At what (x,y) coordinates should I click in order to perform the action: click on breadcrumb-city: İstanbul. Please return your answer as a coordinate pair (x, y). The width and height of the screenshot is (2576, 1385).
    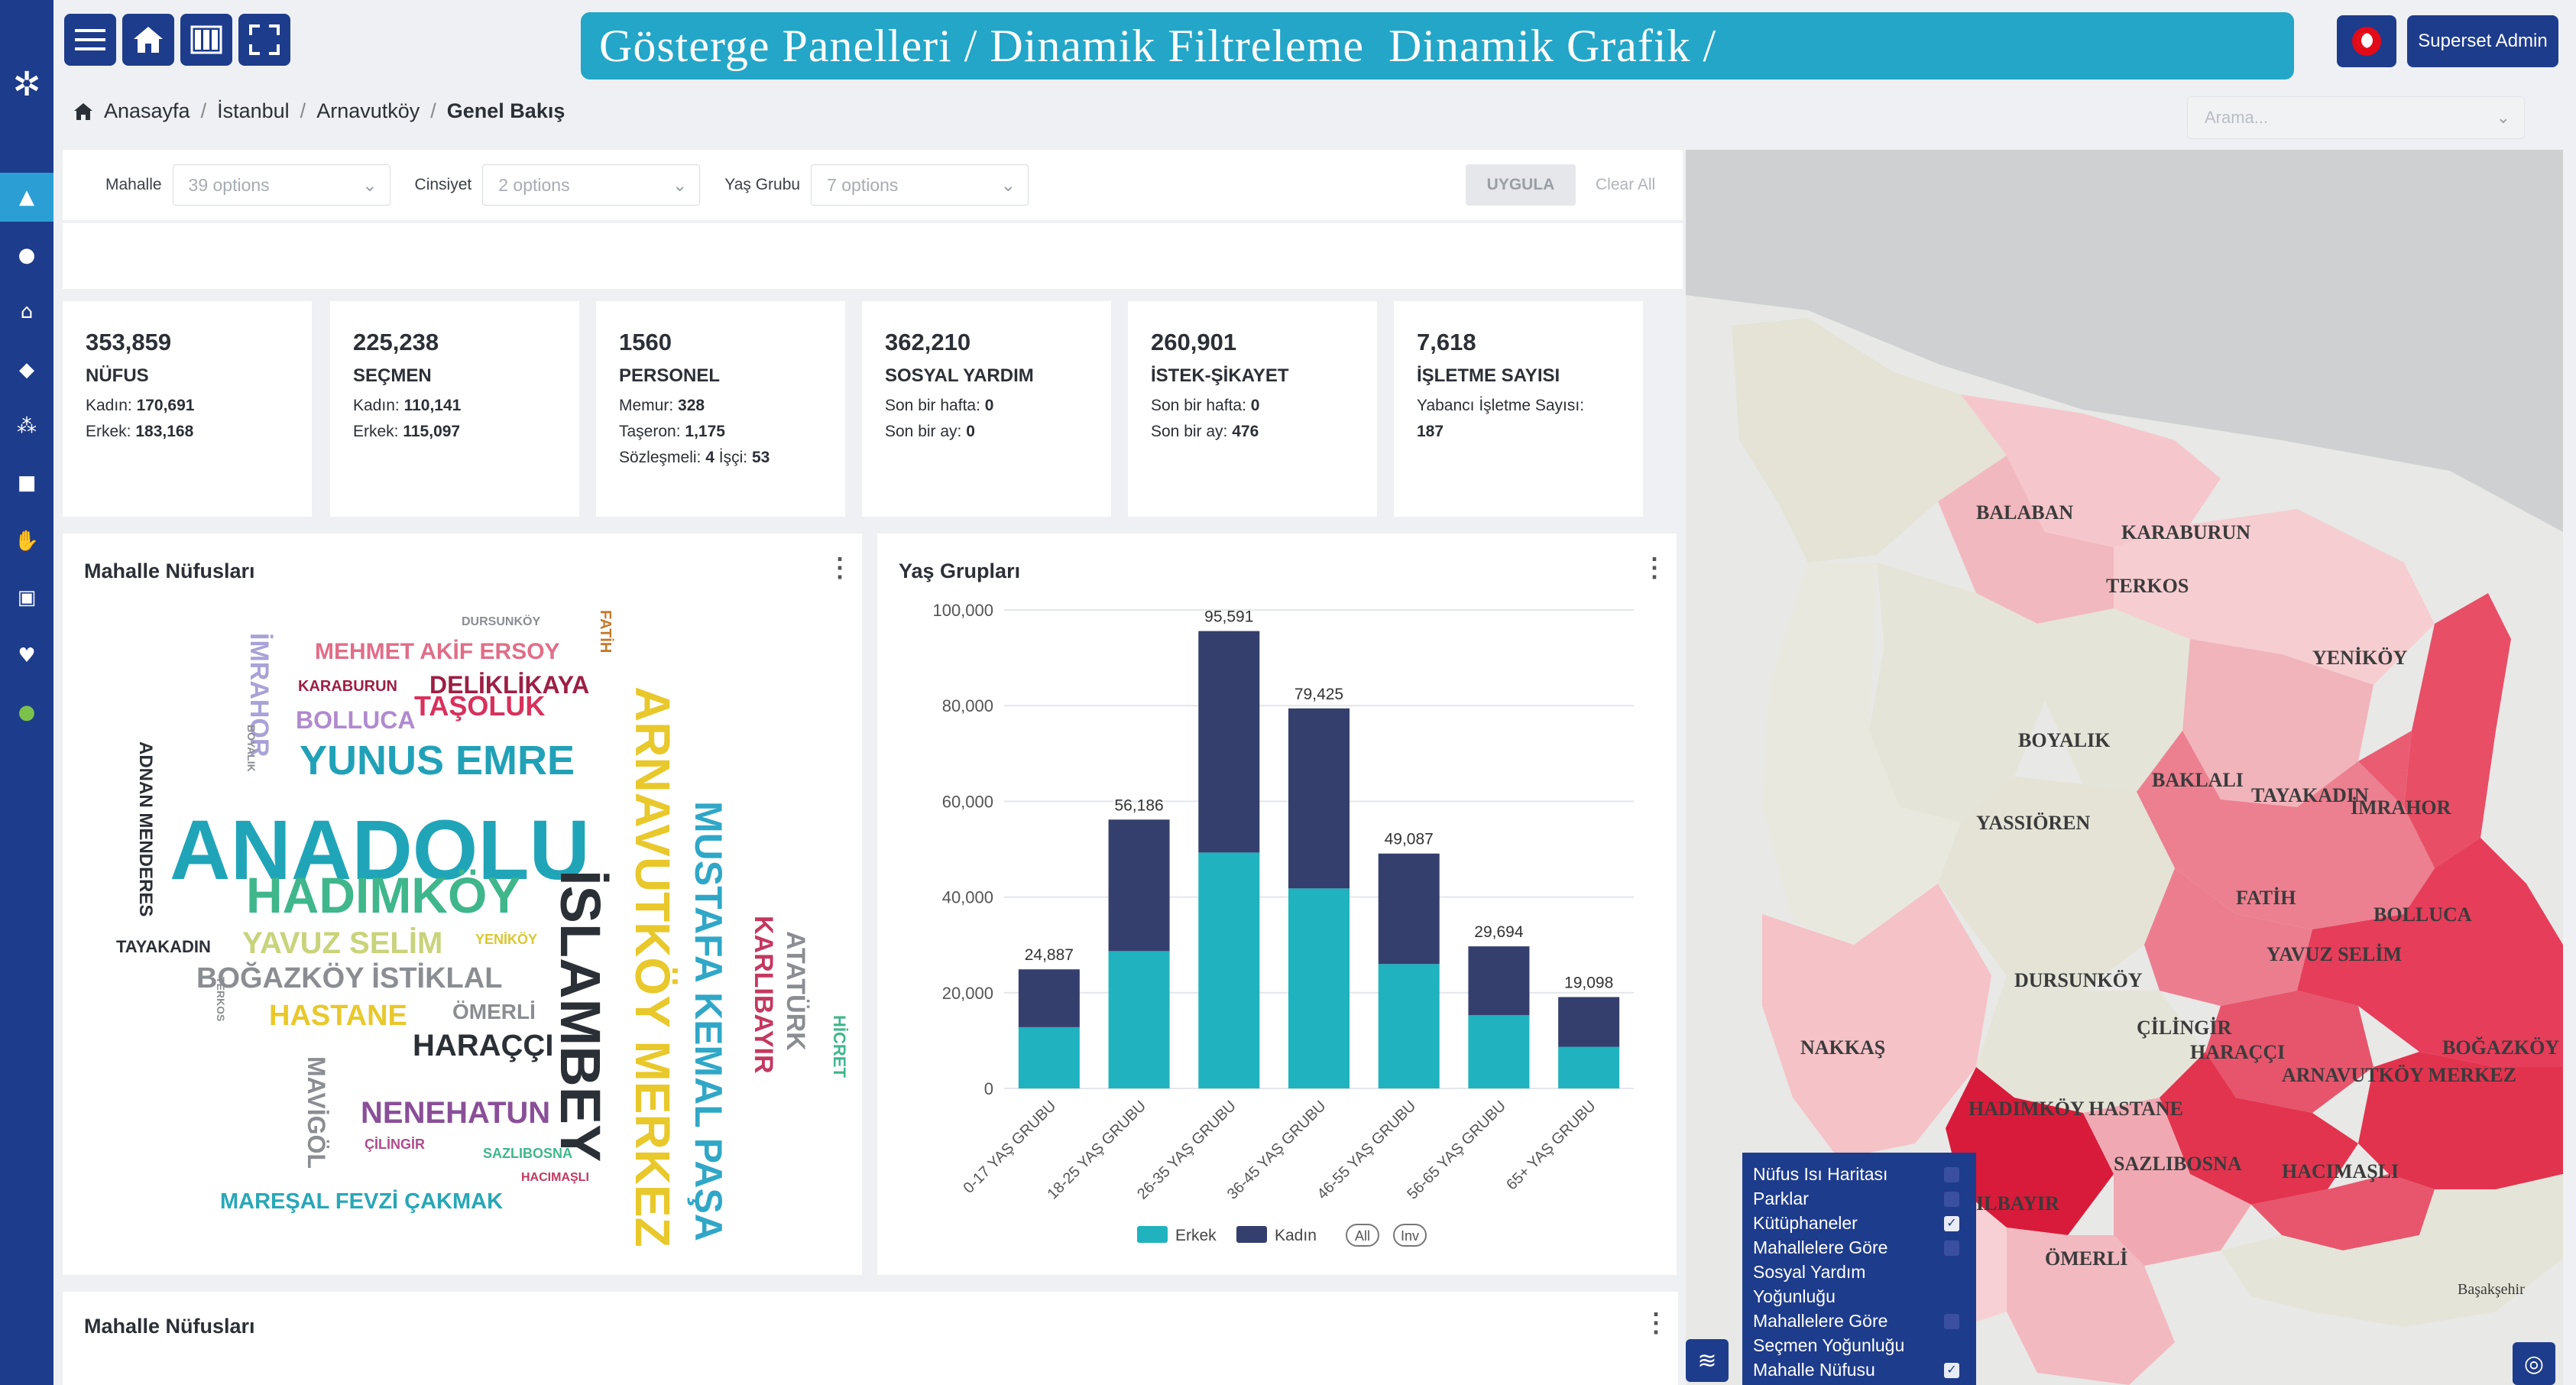
    Looking at the image, I should click on (254, 110).